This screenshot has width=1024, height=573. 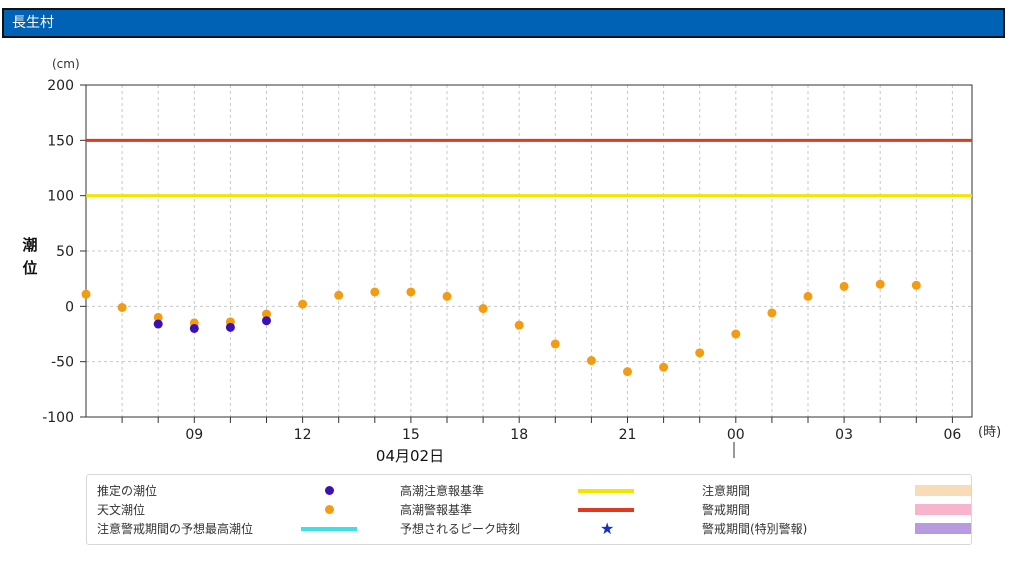 I want to click on location-title: 長生村, so click(x=33, y=23).